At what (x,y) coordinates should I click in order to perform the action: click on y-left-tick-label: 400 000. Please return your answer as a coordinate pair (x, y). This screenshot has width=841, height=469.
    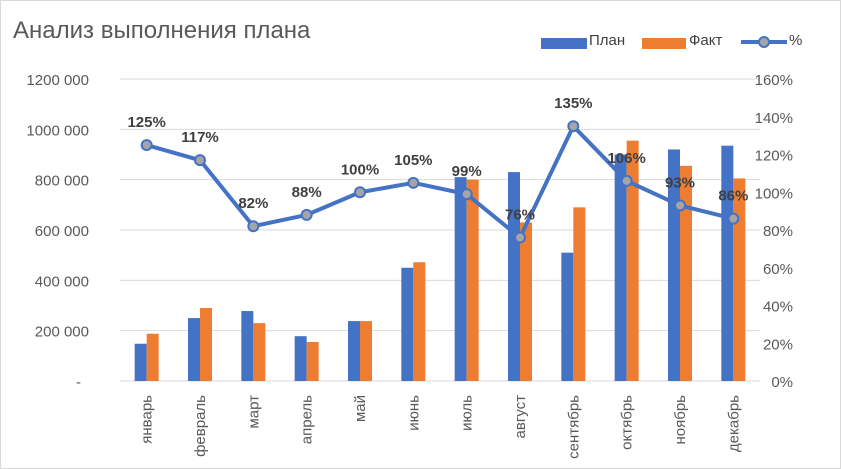
    Looking at the image, I should click on (62, 281).